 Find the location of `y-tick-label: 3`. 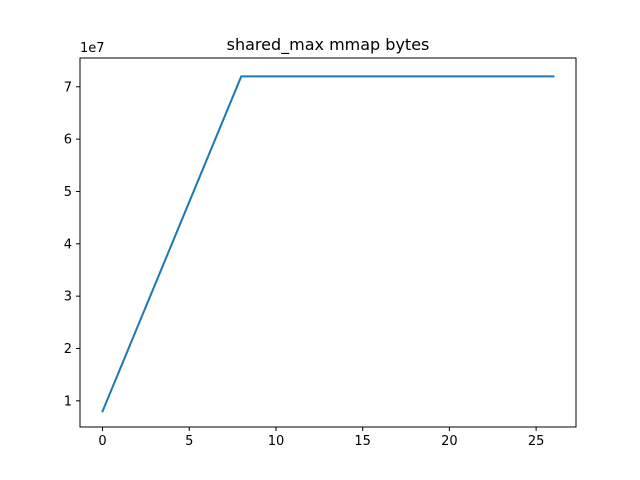

y-tick-label: 3 is located at coordinates (68, 297).